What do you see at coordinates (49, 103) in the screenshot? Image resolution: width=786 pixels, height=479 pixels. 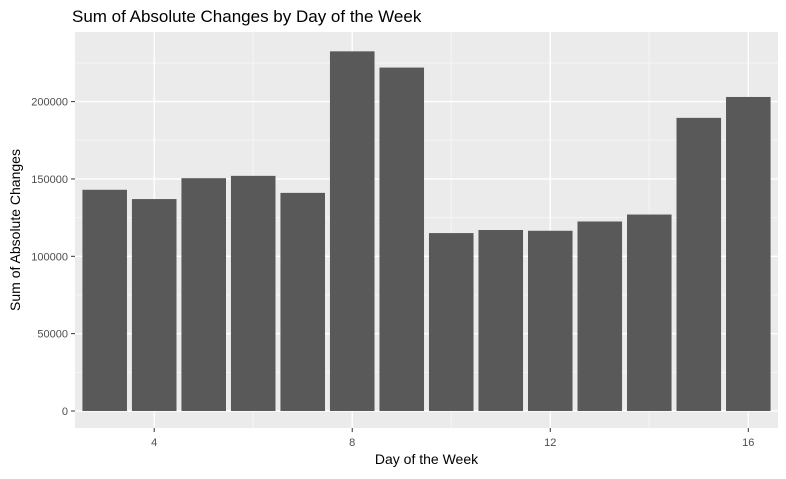 I see `y-tick-label: 200000` at bounding box center [49, 103].